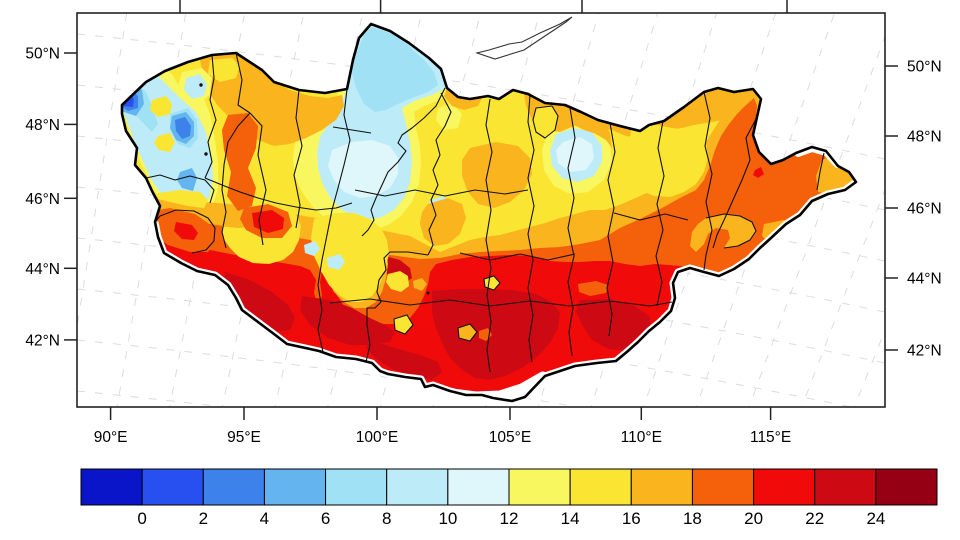 The height and width of the screenshot is (540, 960). What do you see at coordinates (325, 518) in the screenshot?
I see `svg-text: 6` at bounding box center [325, 518].